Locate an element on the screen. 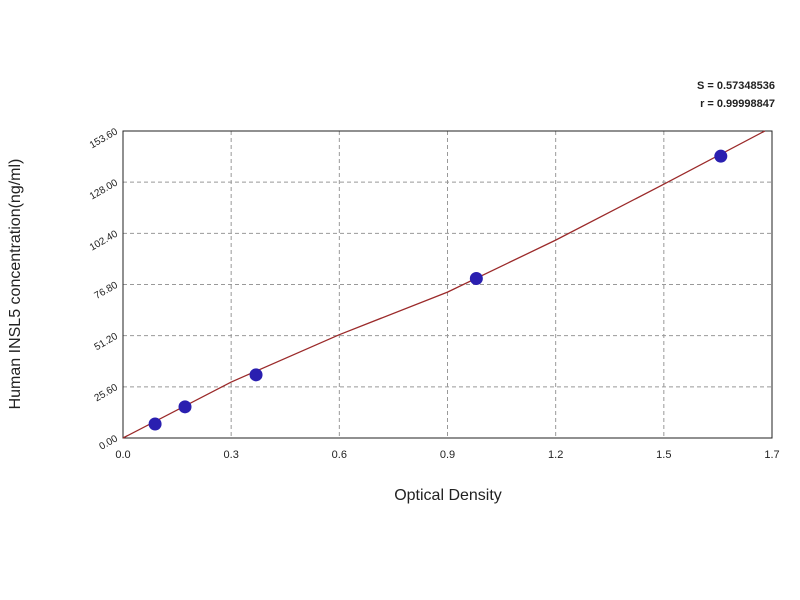 This screenshot has width=800, height=600. x-axis-label: Optical Density is located at coordinates (448, 495).